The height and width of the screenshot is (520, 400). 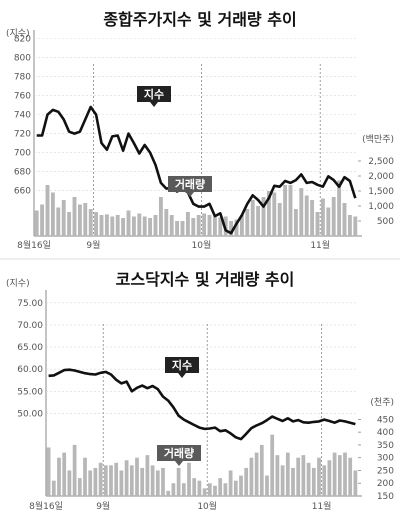 I want to click on kosdaq-x-tick-label: 8월16일, so click(x=46, y=506).